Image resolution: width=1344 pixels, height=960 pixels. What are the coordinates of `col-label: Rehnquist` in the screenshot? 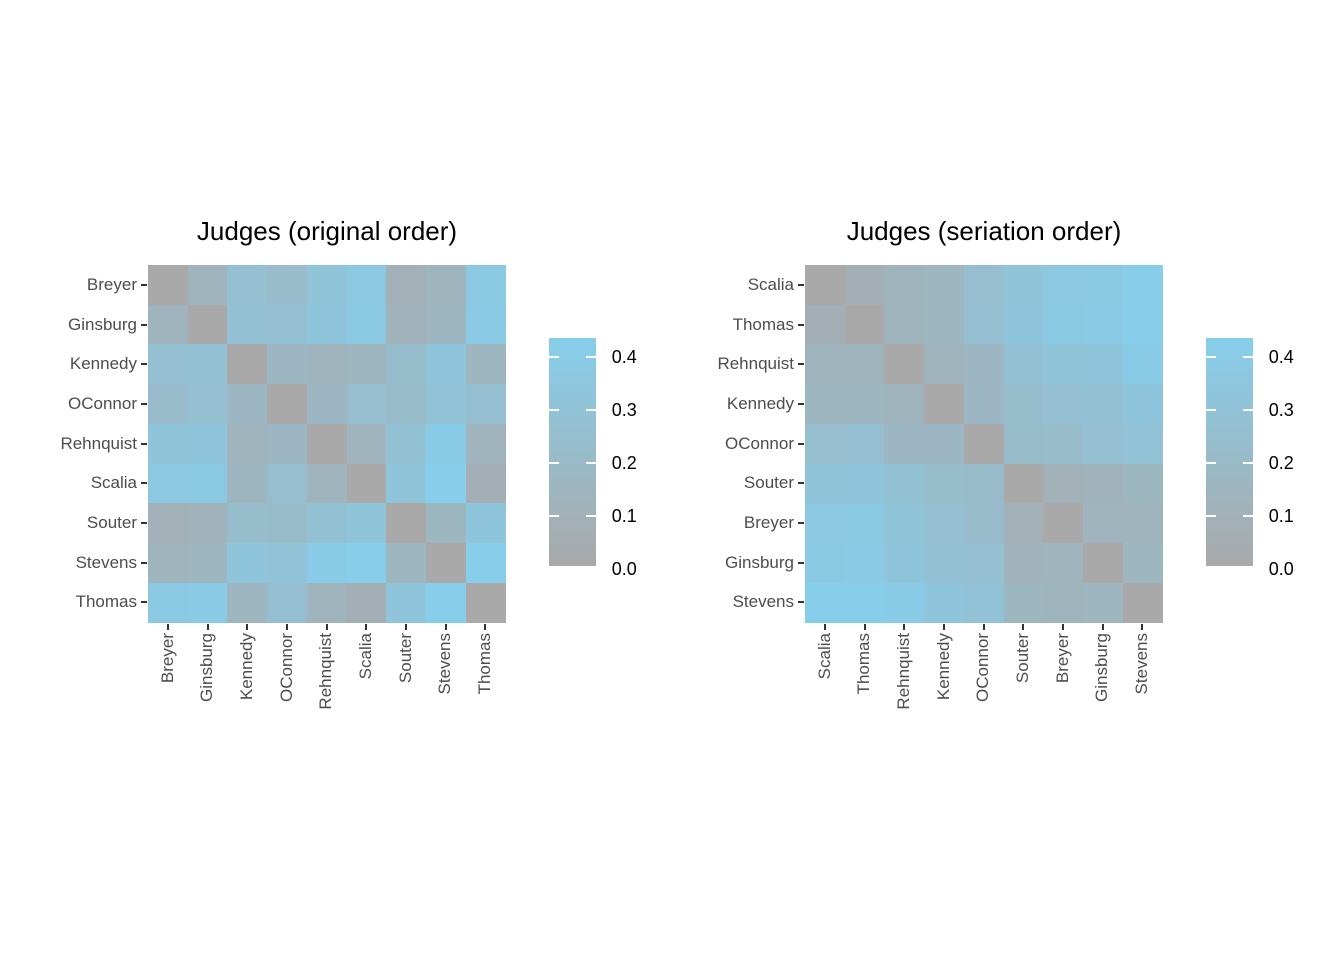 It's located at (327, 693).